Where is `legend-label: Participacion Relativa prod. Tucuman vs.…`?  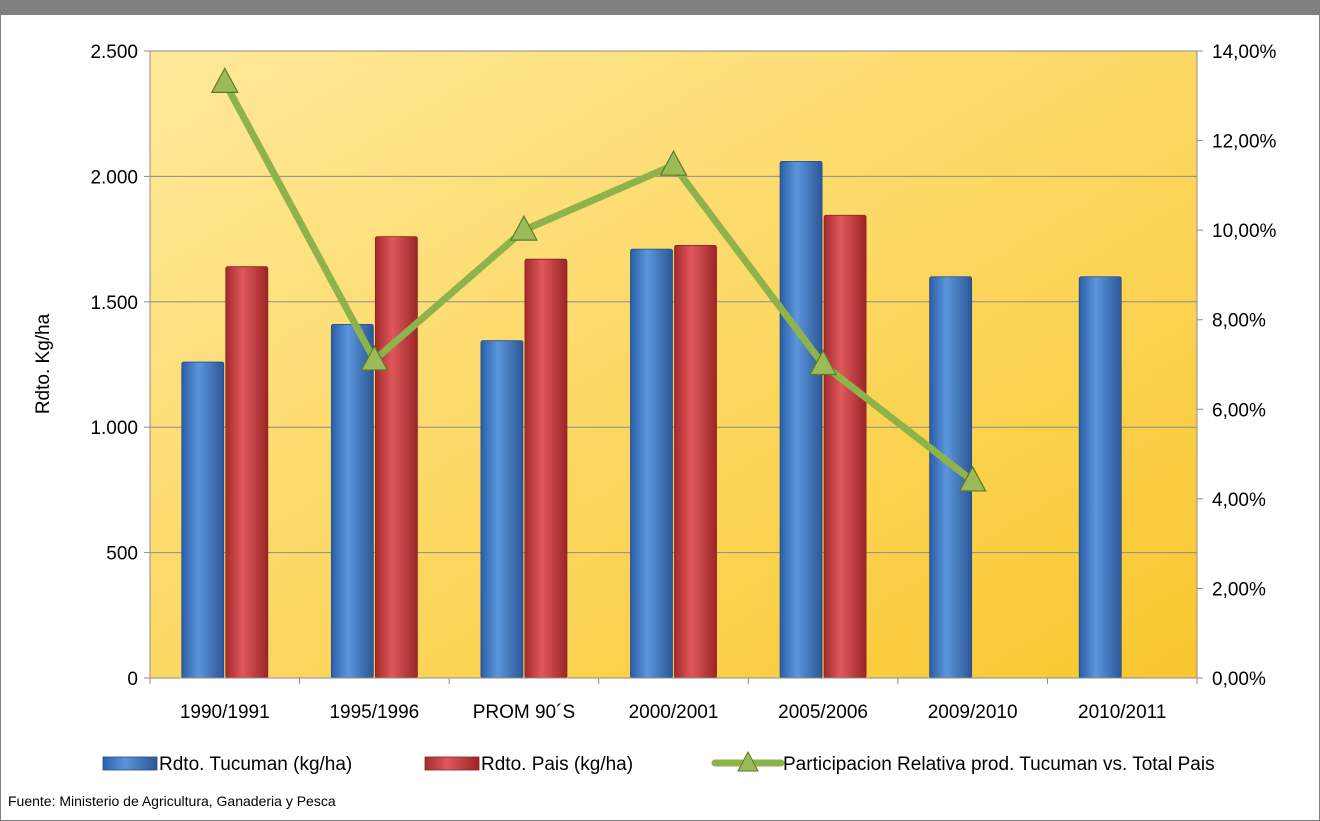
legend-label: Participacion Relativa prod. Tucuman vs.… is located at coordinates (999, 764).